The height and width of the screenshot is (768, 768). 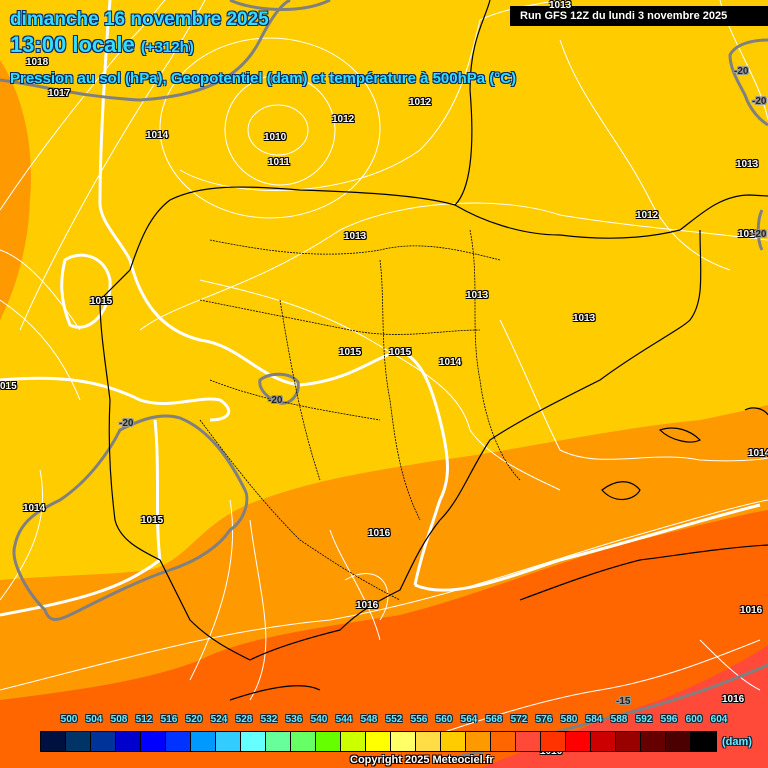 What do you see at coordinates (194, 719) in the screenshot?
I see `legend-tick: 520` at bounding box center [194, 719].